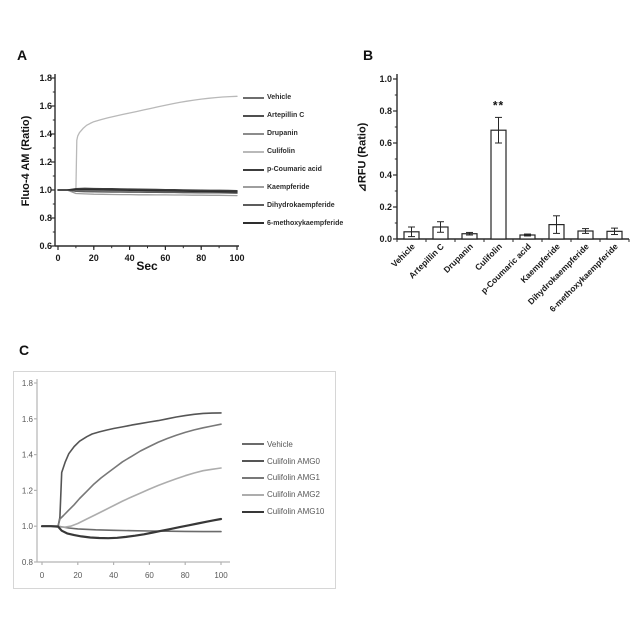 Image resolution: width=640 pixels, height=640 pixels. Describe the element at coordinates (305, 223) in the screenshot. I see `legend-label: 6-methoxykaempferide` at that location.